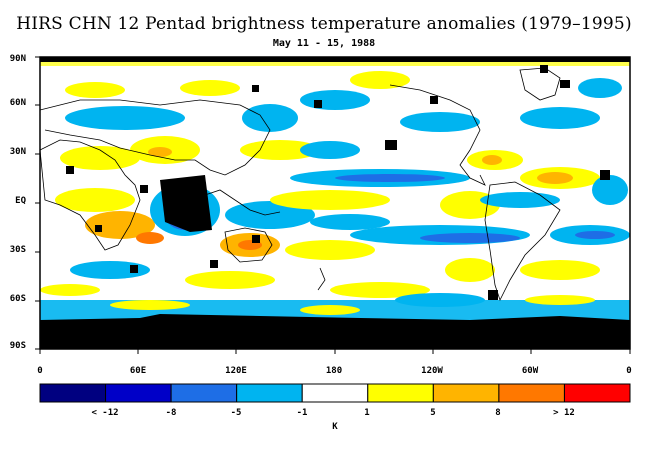  Describe the element at coordinates (17, 103) in the screenshot. I see `lat-label-60n: 60N` at that location.